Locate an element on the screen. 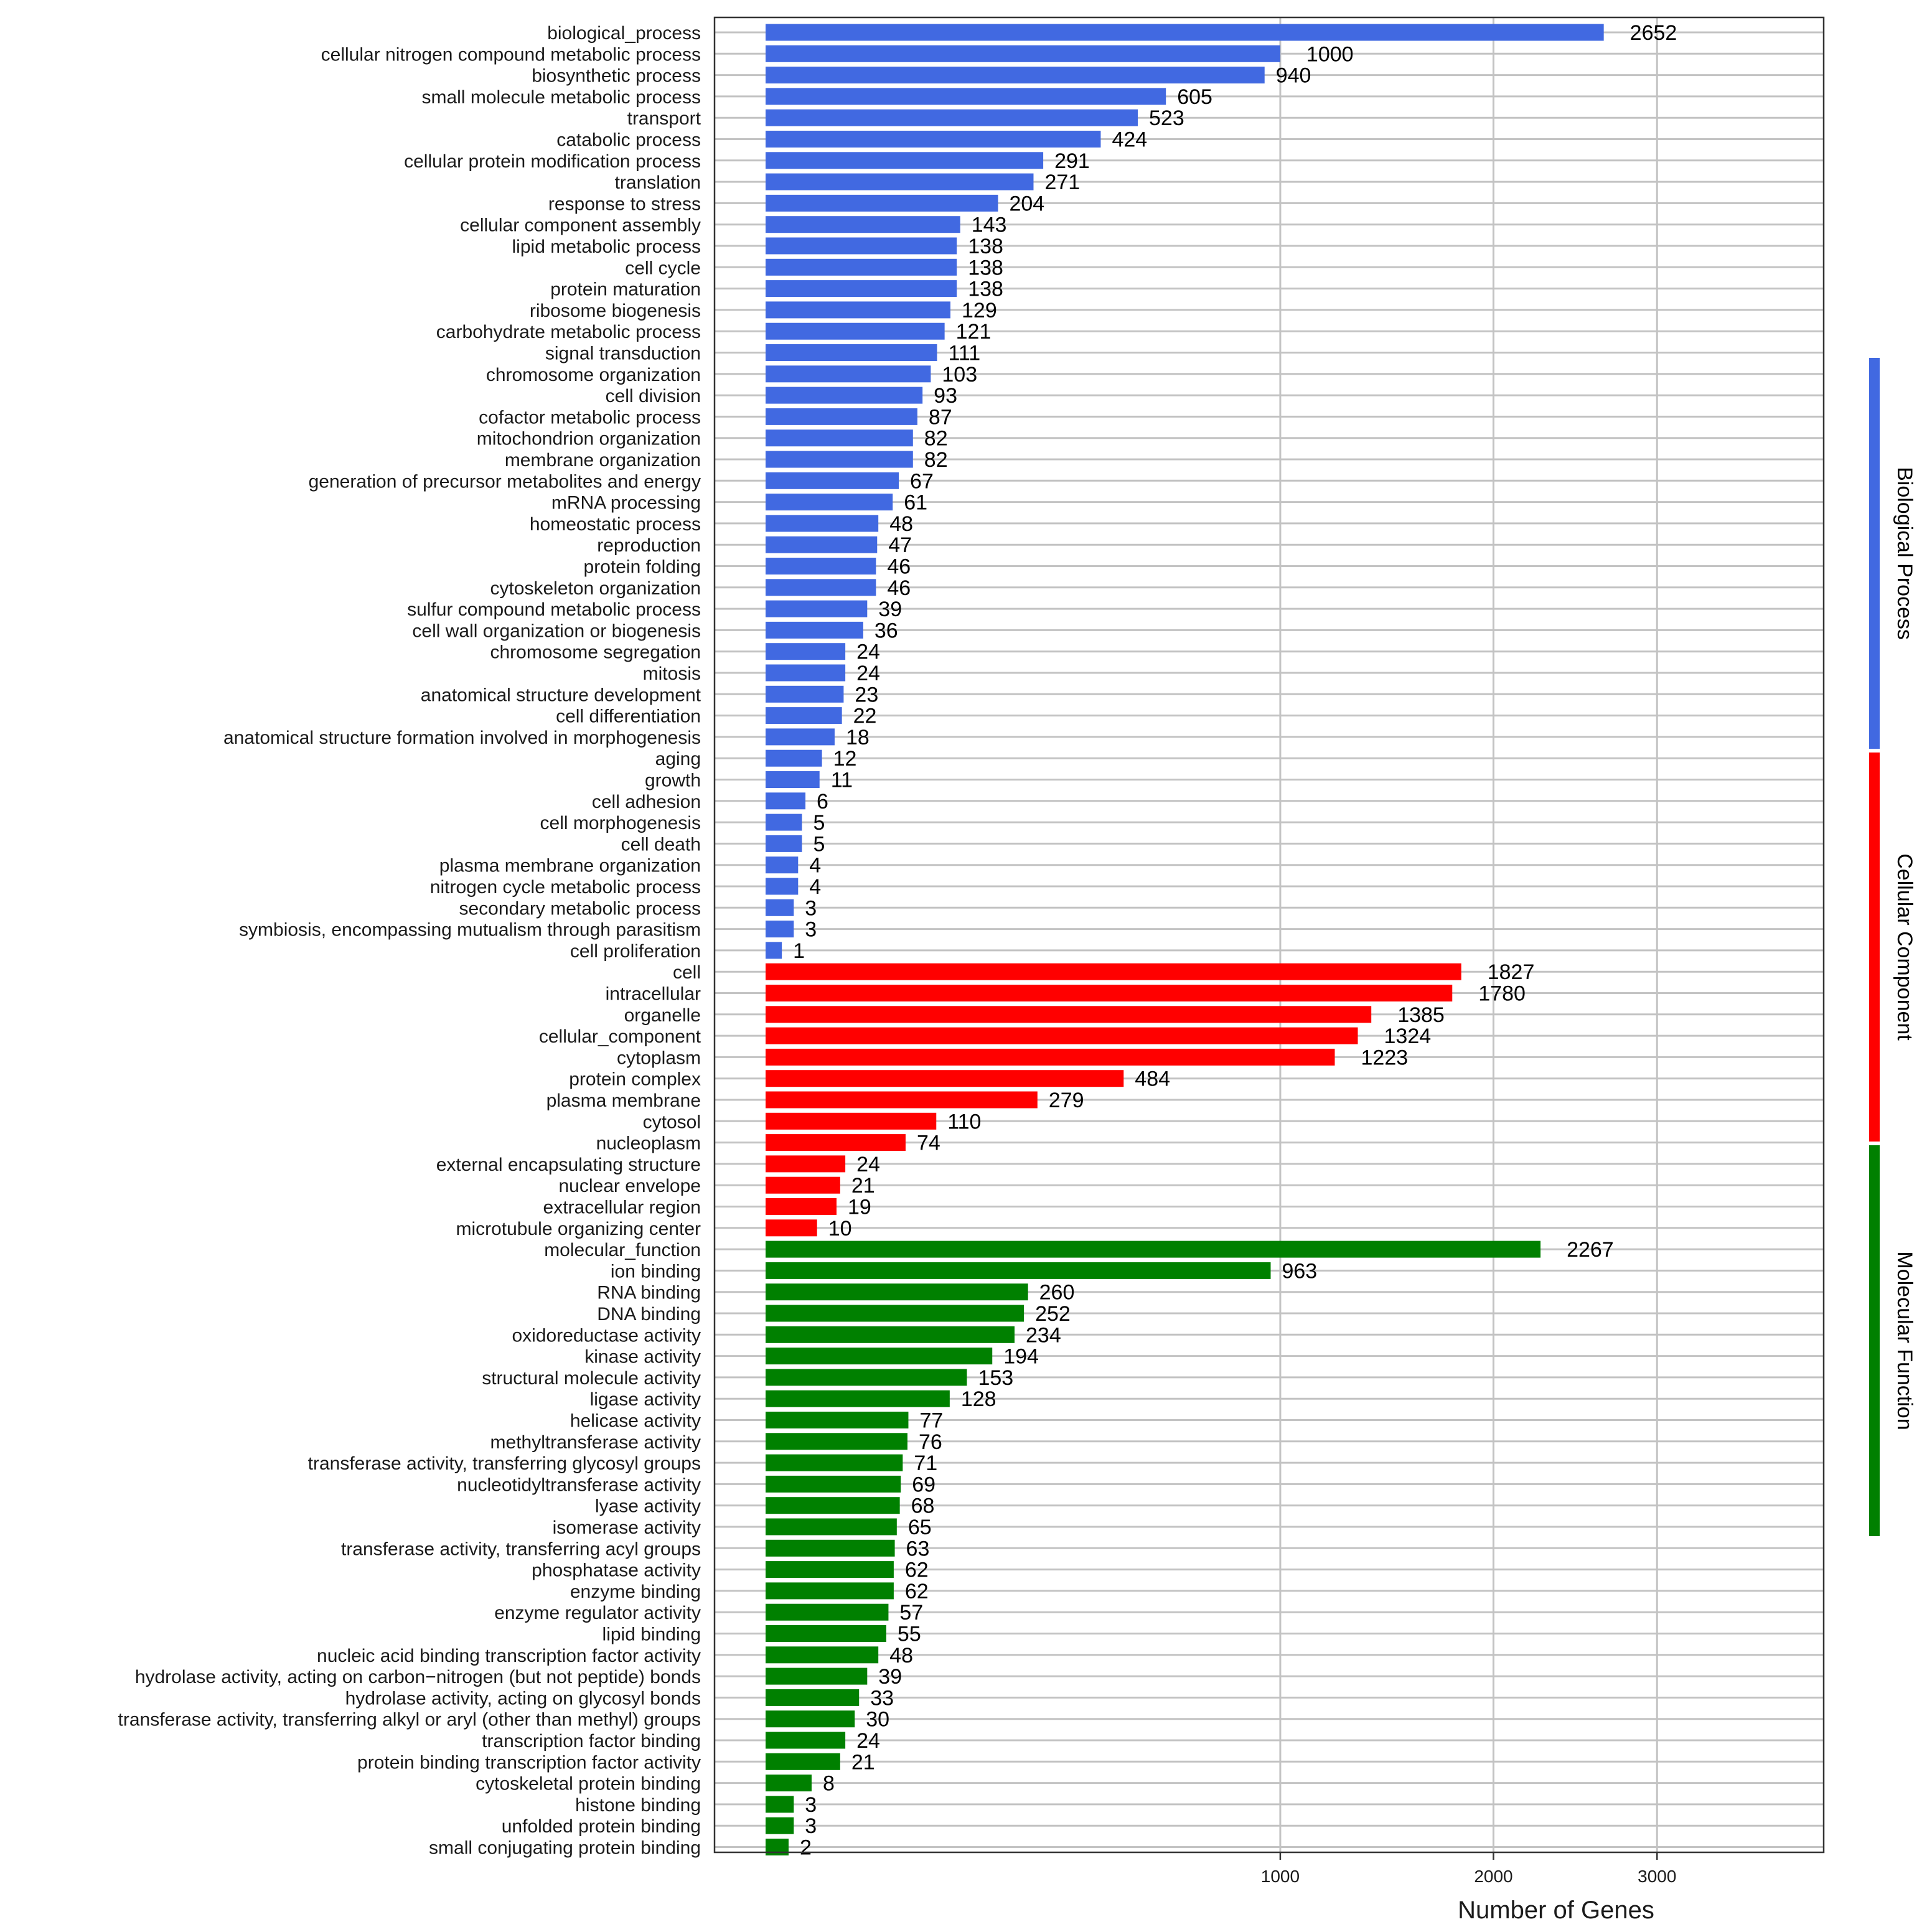 This screenshot has height=1932, width=1927. bar-value-label: 260 is located at coordinates (1057, 1293).